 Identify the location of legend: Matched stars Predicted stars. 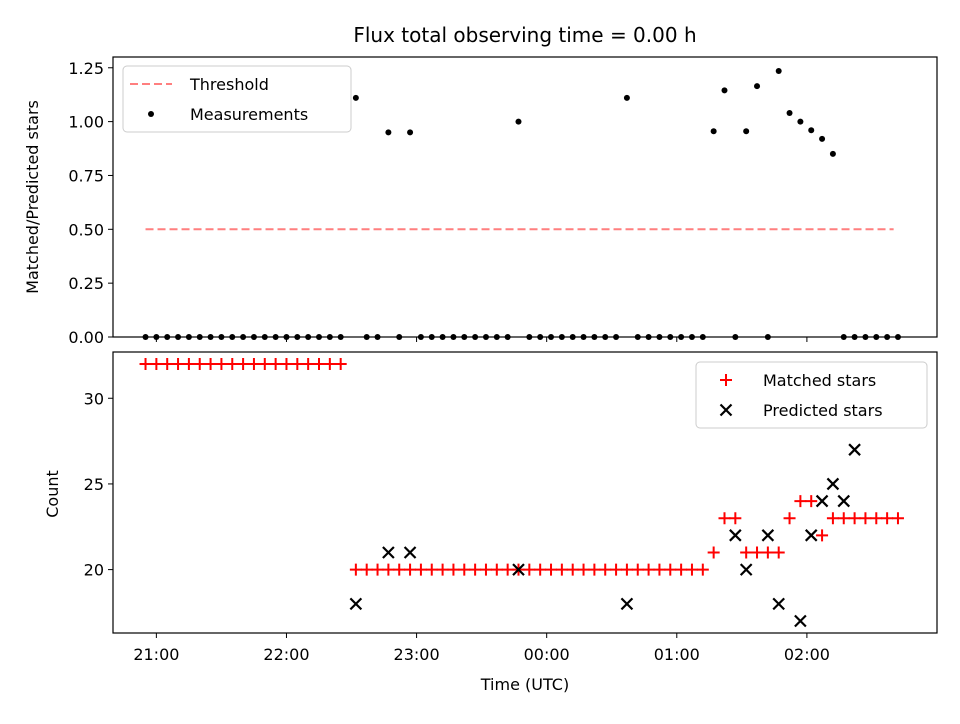
(811, 395).